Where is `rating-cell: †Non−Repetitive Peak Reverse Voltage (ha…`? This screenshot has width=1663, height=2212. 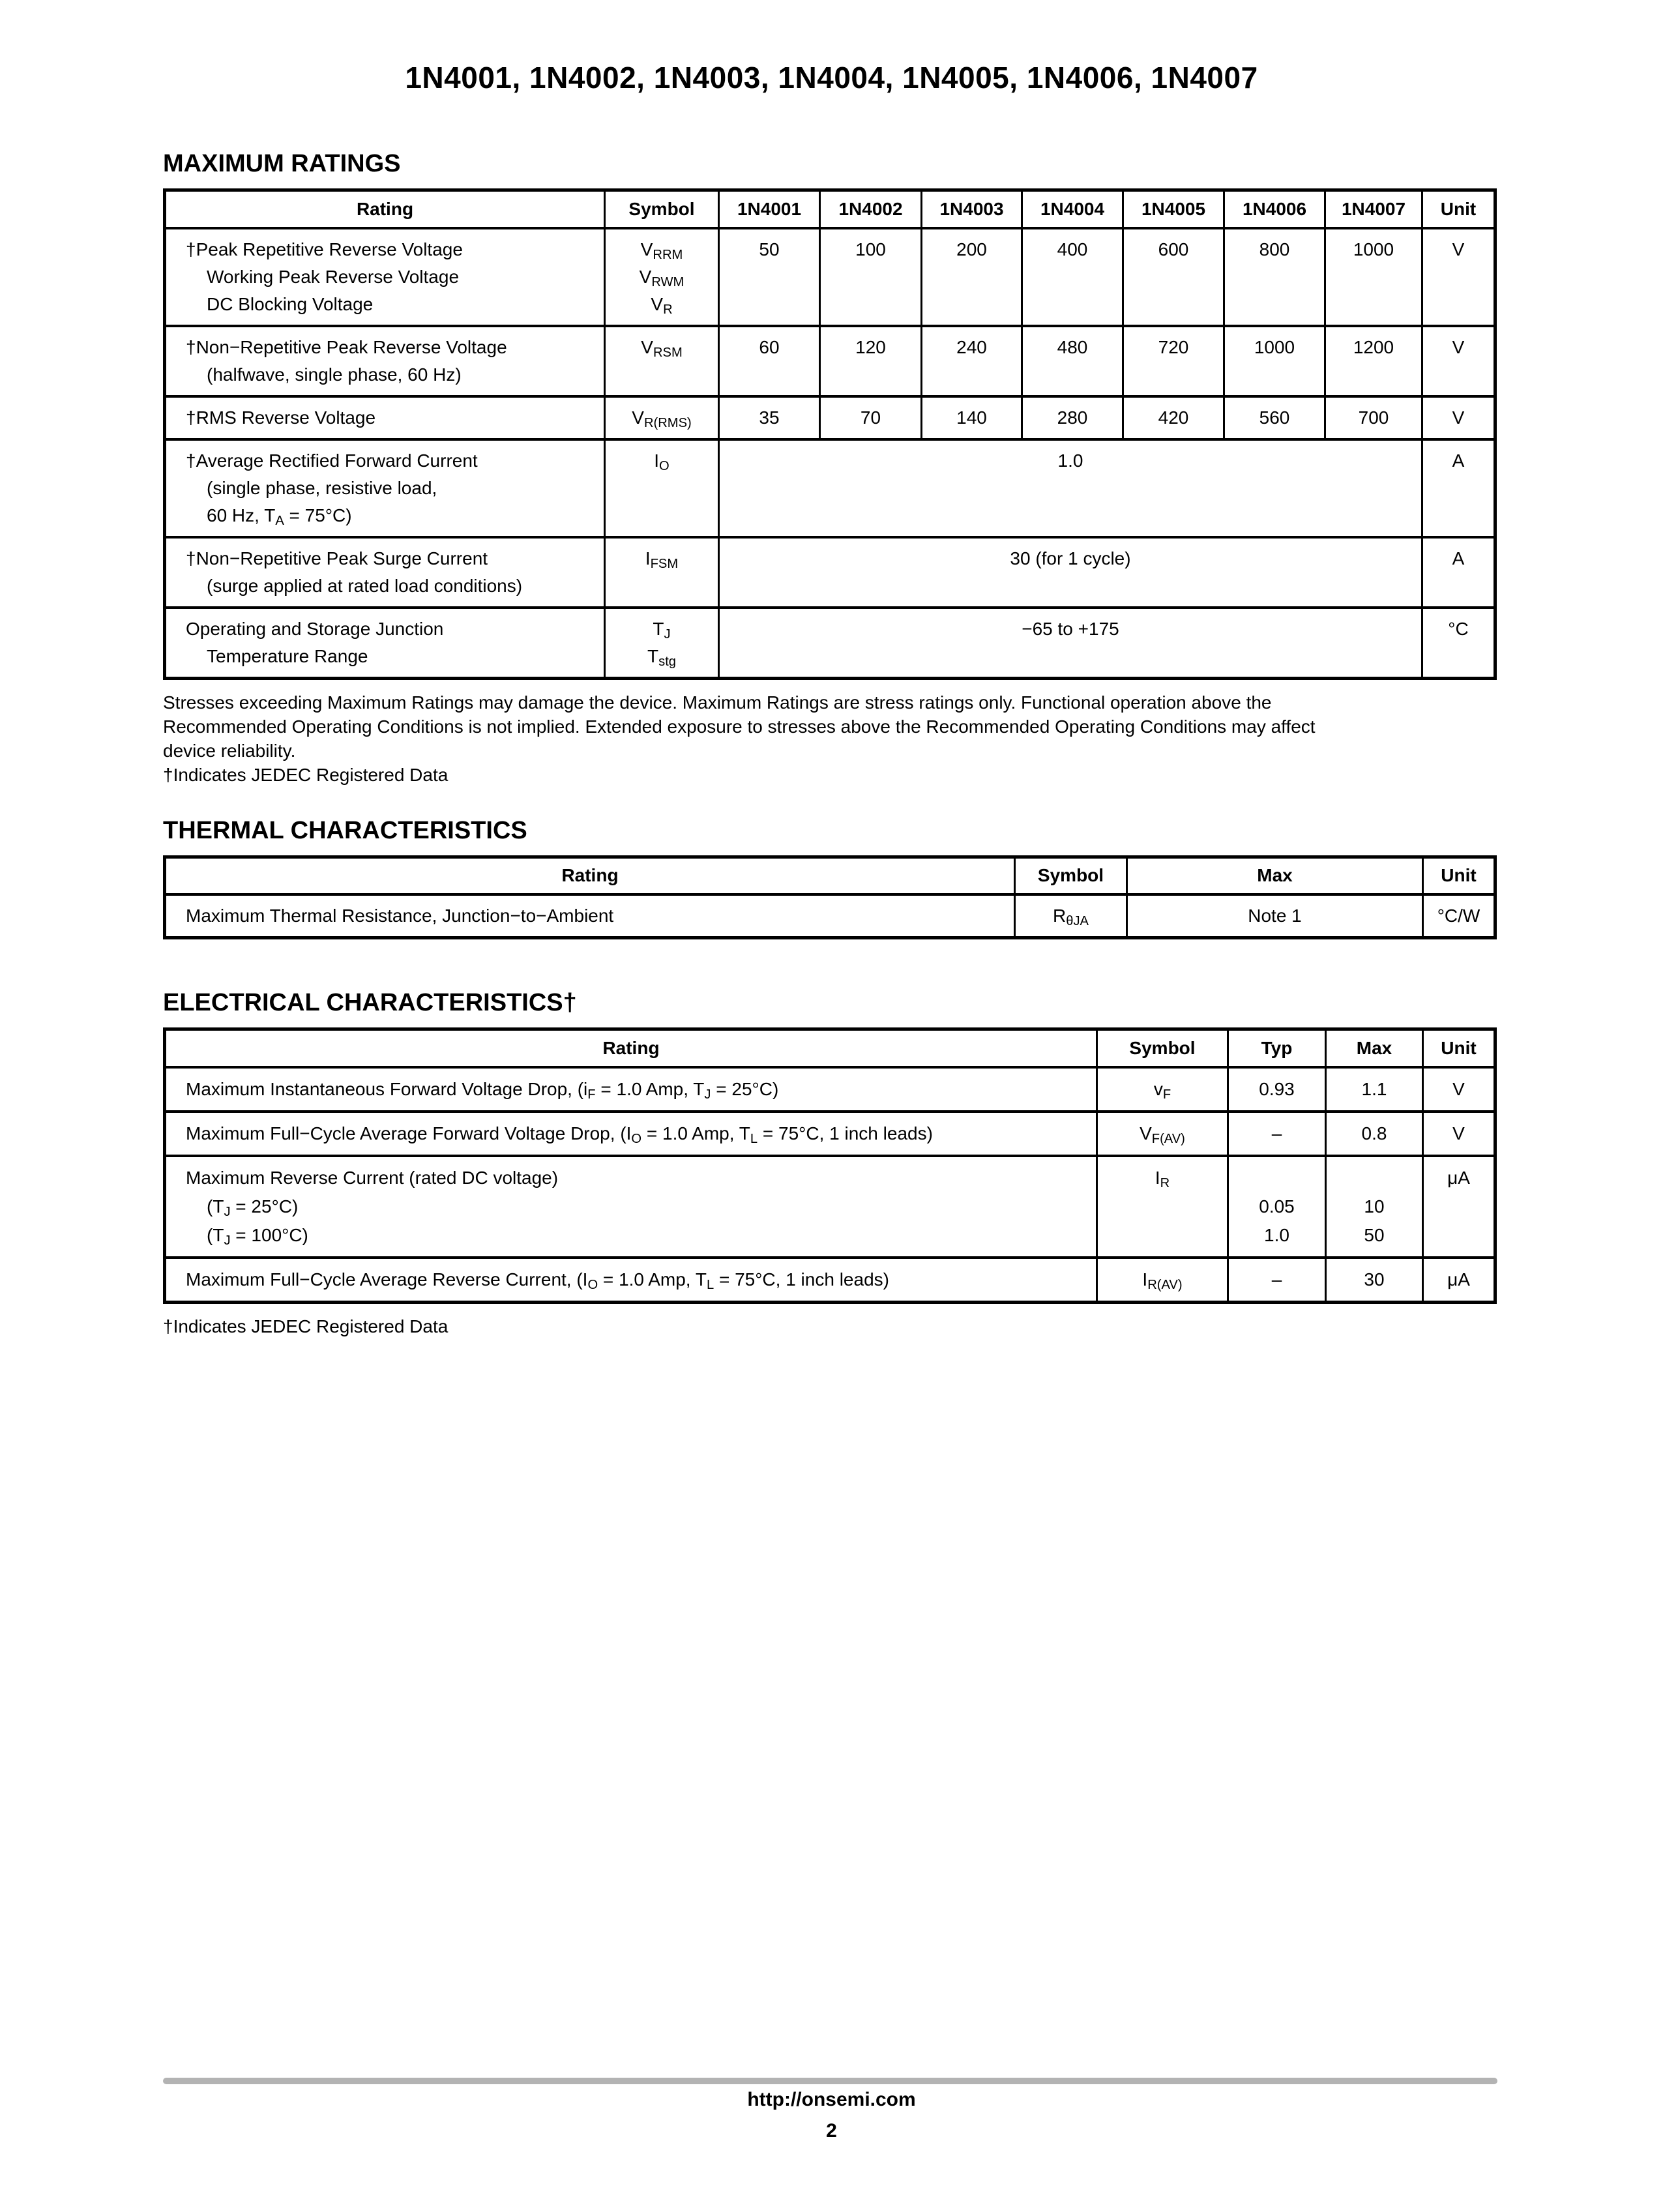 rating-cell: †Non−Repetitive Peak Reverse Voltage (ha… is located at coordinates (385, 361).